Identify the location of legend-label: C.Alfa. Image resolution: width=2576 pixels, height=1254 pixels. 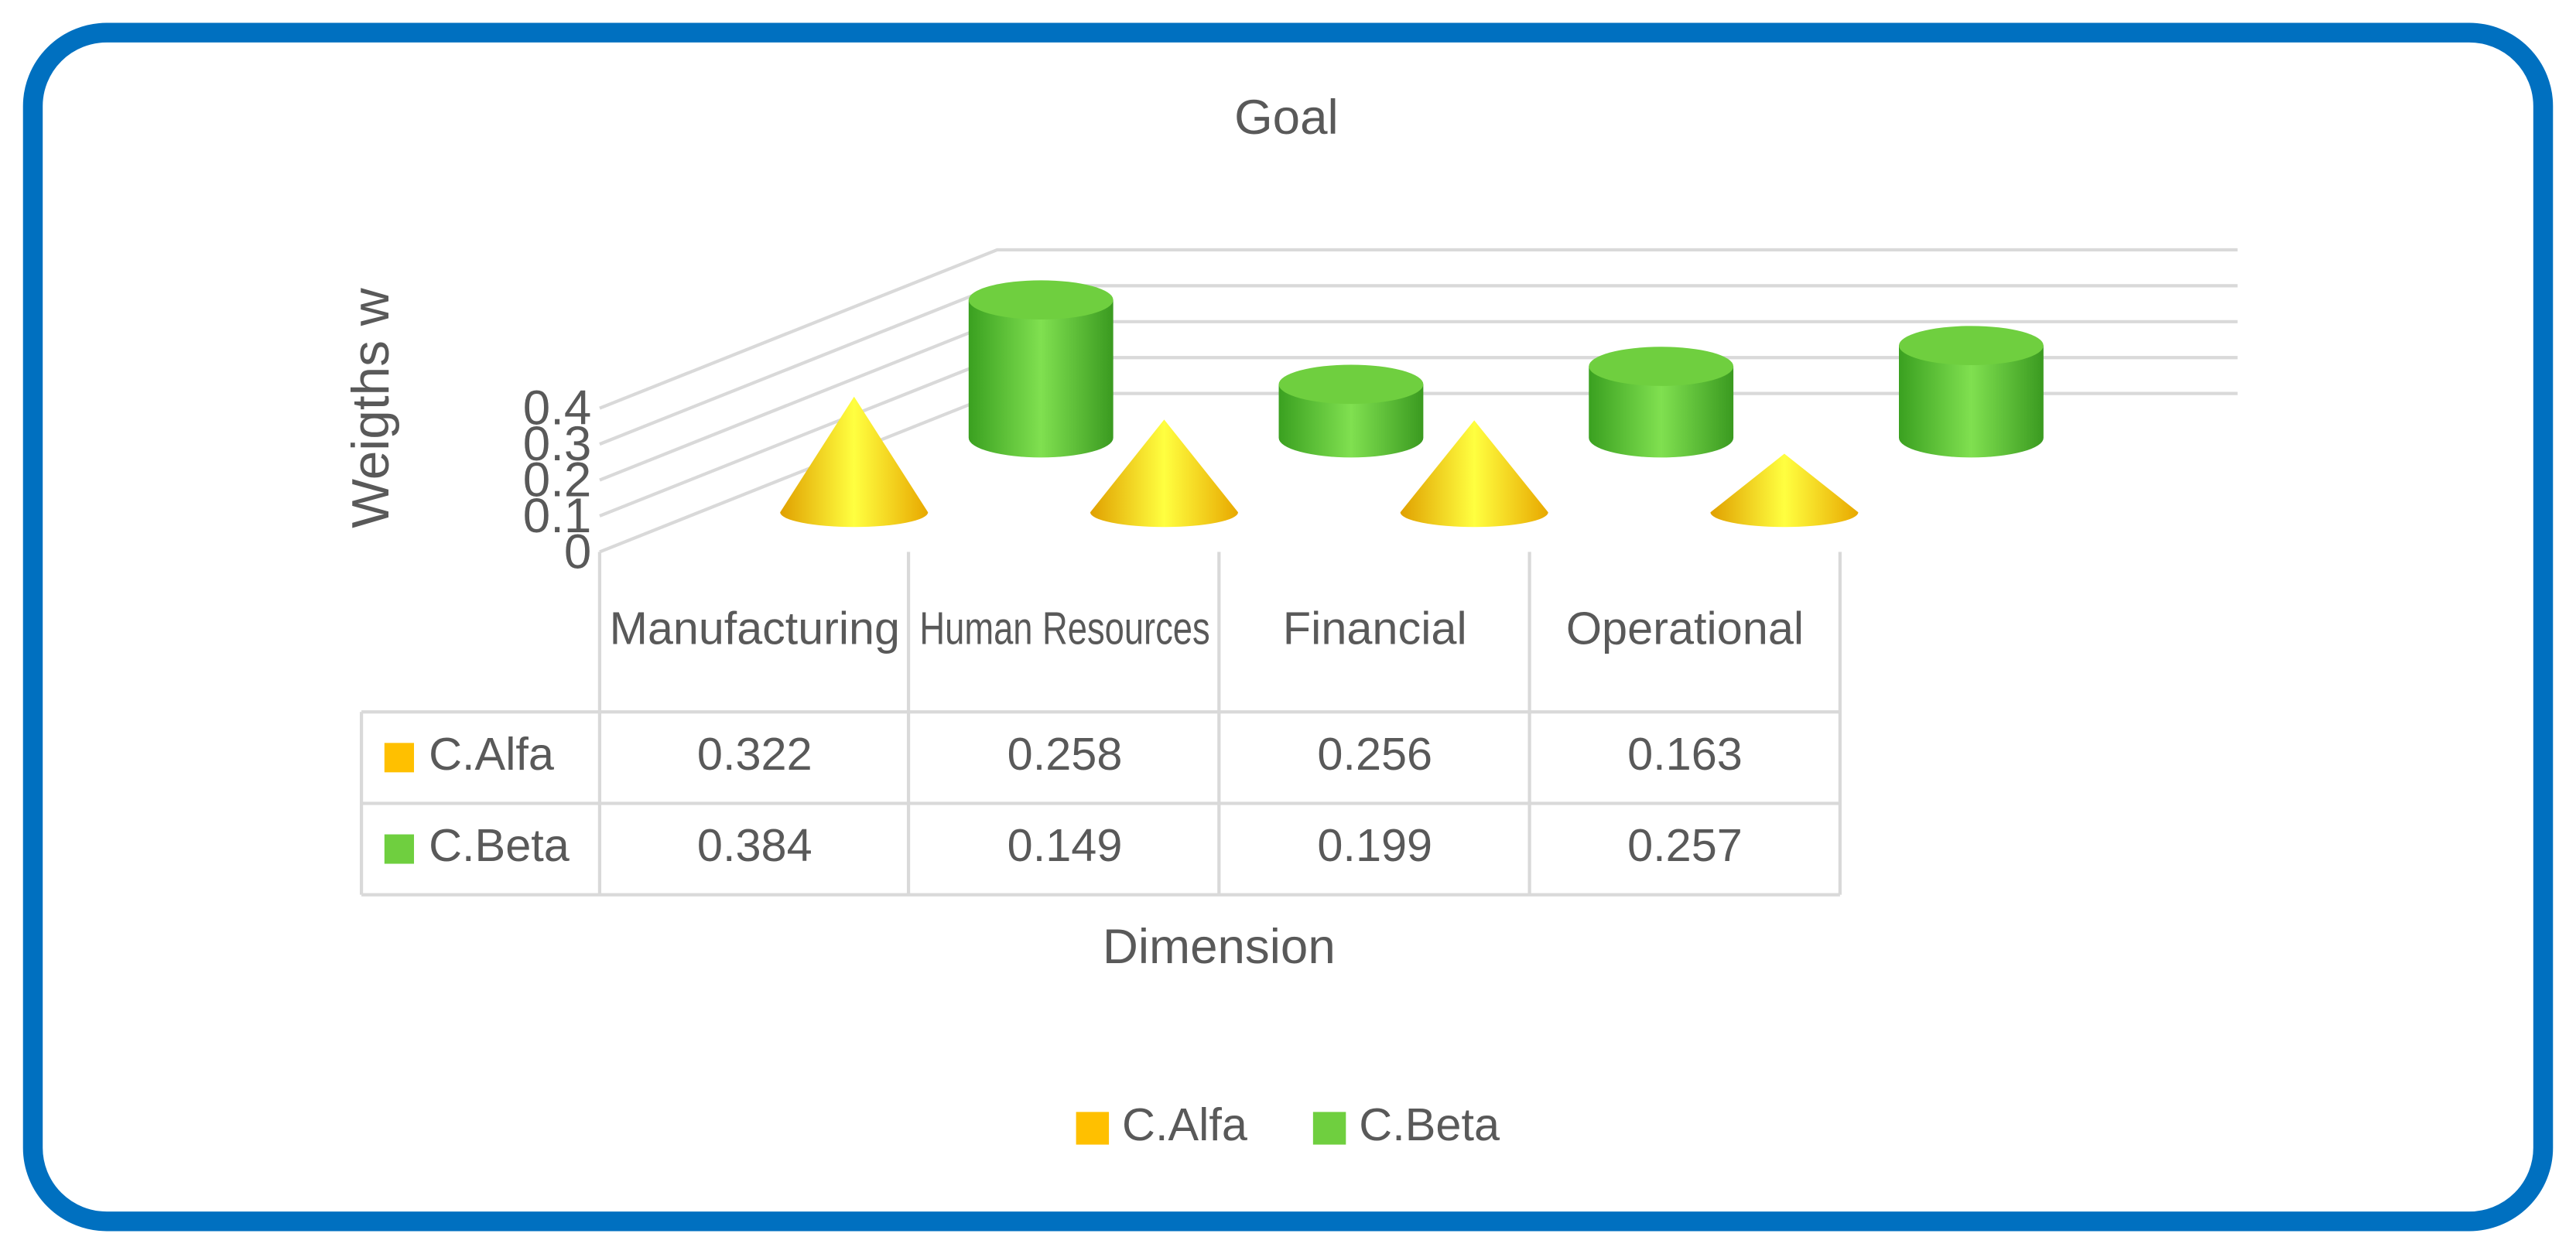
(1184, 1124).